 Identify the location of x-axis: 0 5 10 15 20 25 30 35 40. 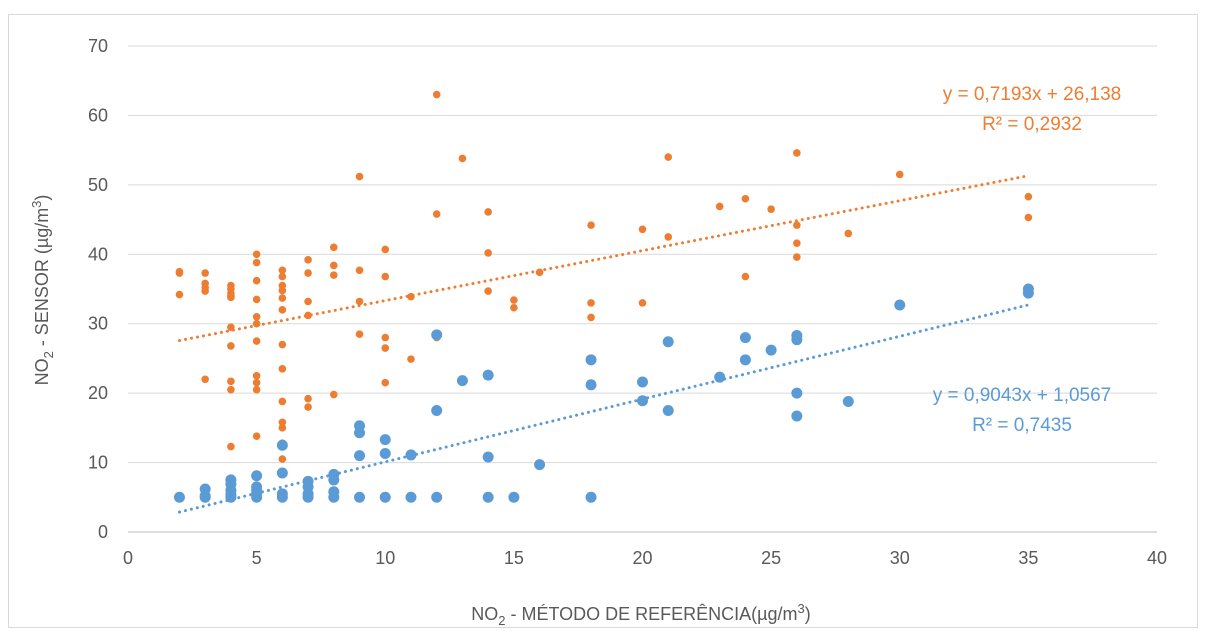
(645, 558).